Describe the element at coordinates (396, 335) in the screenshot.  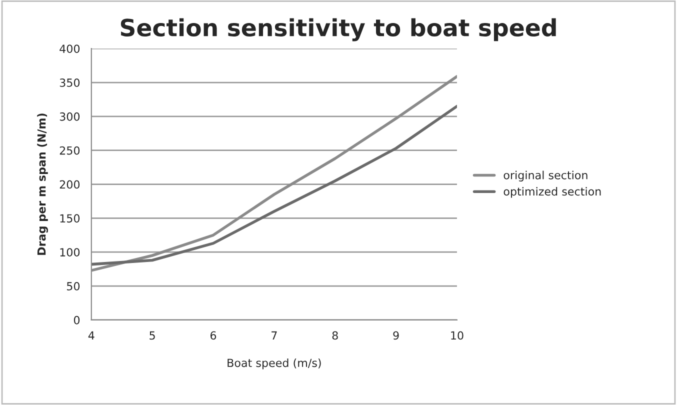
I see `x-tick-label: 9` at that location.